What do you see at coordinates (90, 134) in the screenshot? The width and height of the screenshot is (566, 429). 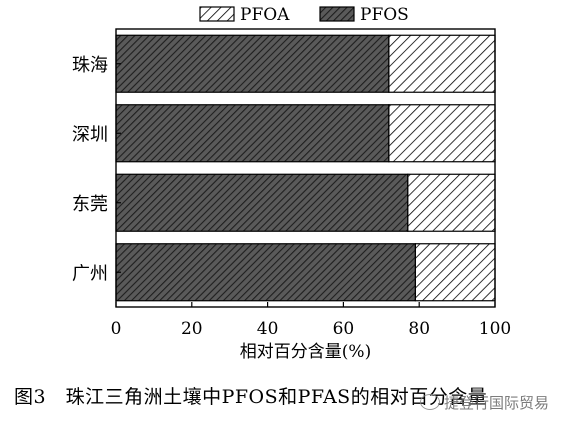 I see `category-label-1: 深圳` at bounding box center [90, 134].